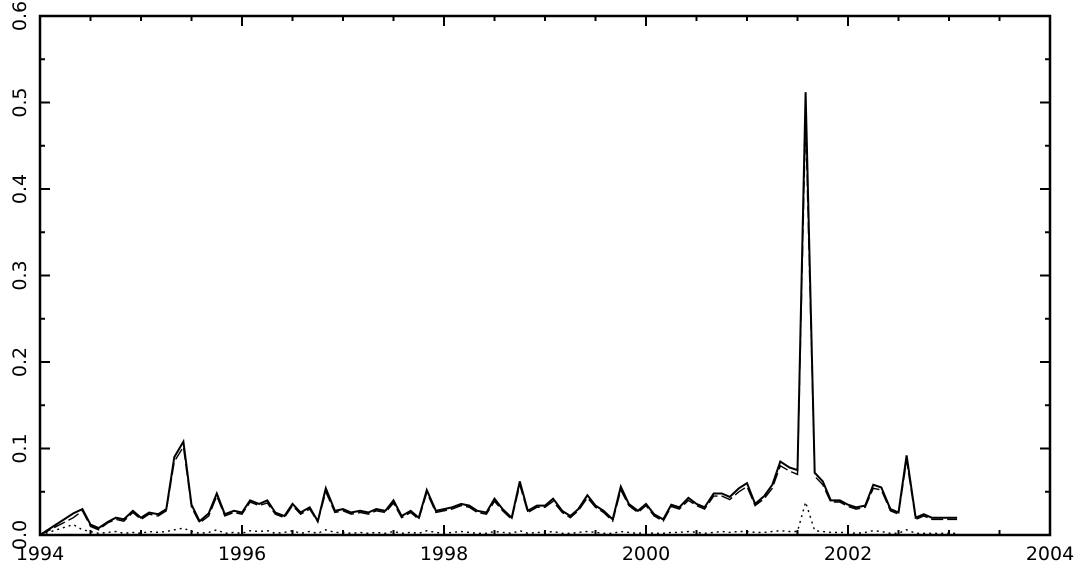 This screenshot has width=1085, height=565. I want to click on x-tick-label: 1994, so click(40, 554).